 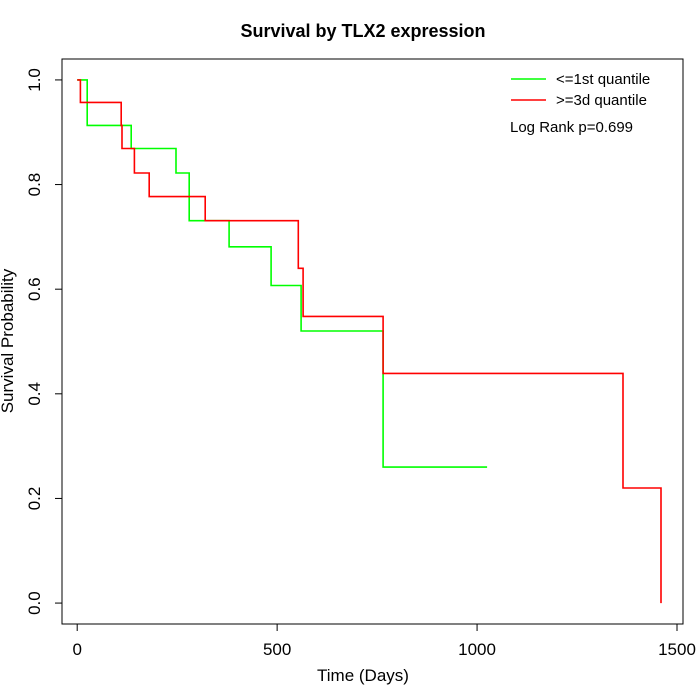 I want to click on y-tick-label: 0.6, so click(x=34, y=289).